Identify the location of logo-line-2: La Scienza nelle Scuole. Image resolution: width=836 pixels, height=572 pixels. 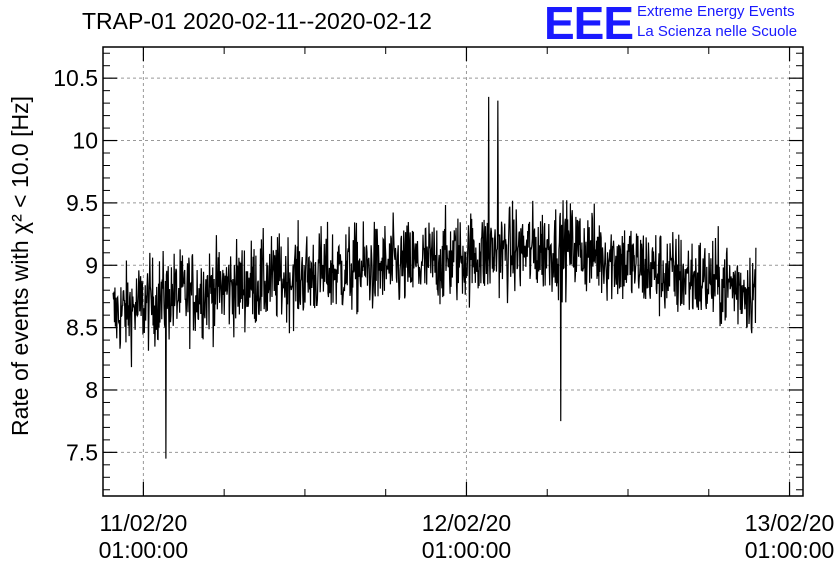
(717, 31).